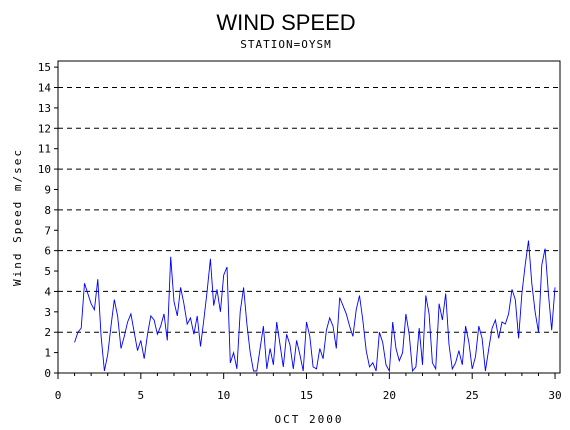 The image size is (570, 430). Describe the element at coordinates (47, 291) in the screenshot. I see `y-tick-label: 4` at that location.